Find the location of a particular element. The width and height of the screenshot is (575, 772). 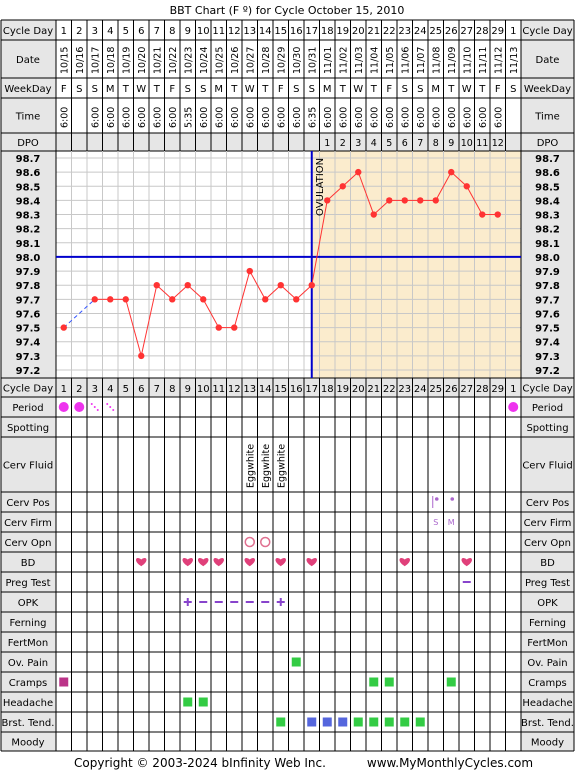

row-label-right-cerv_firm: Cerv Firm is located at coordinates (548, 523).